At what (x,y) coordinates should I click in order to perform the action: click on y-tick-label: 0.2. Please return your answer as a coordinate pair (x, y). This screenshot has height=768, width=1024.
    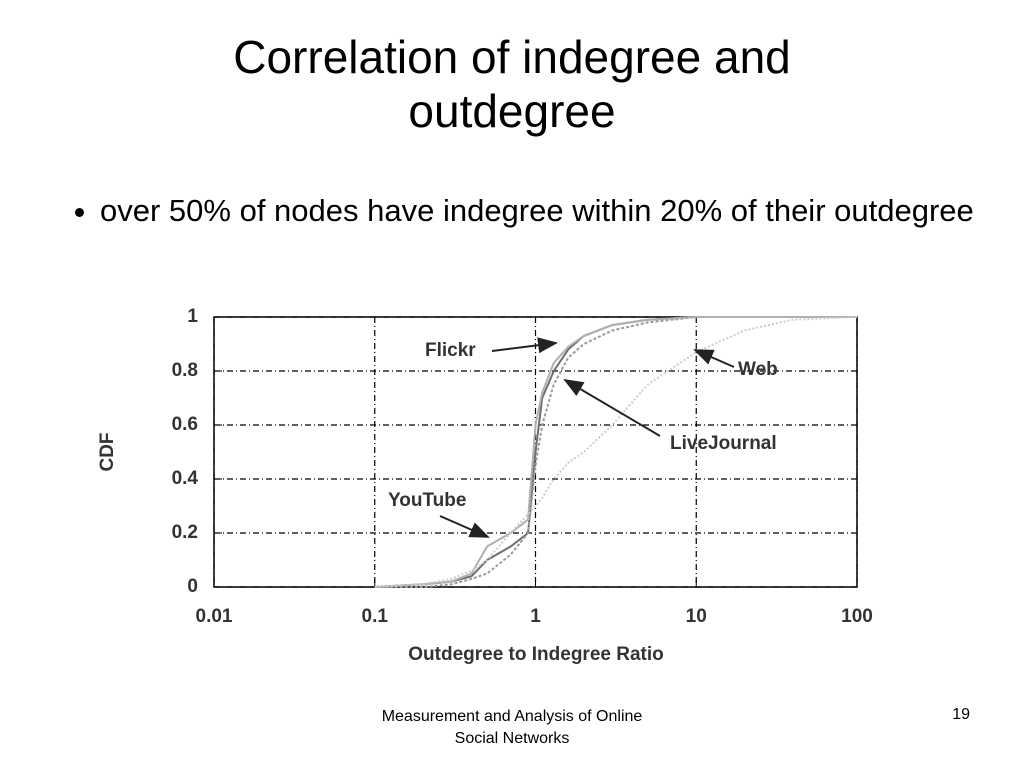
    Looking at the image, I should click on (185, 532).